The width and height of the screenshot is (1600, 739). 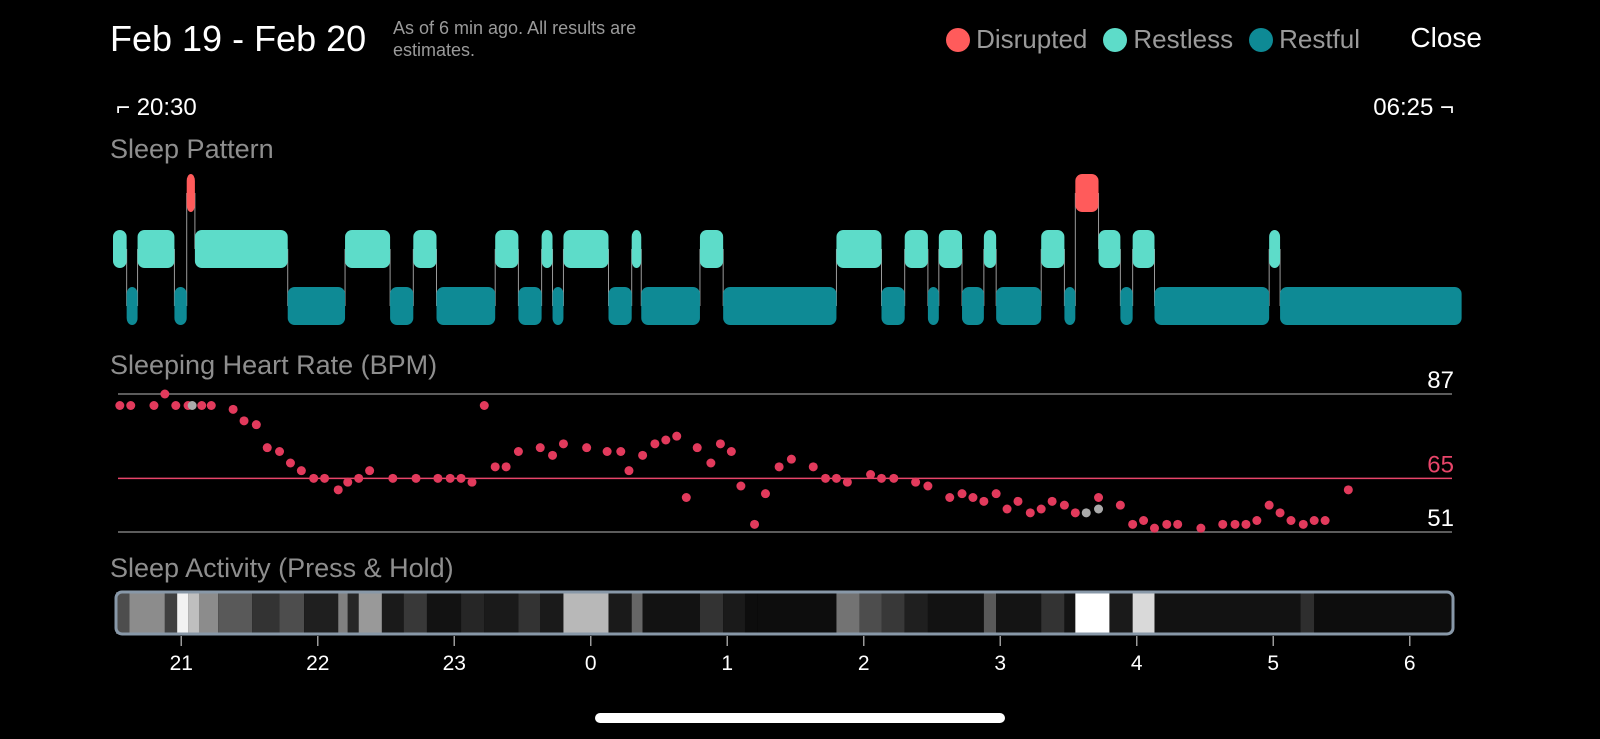 What do you see at coordinates (1115, 39) in the screenshot?
I see `restless-dot-icon` at bounding box center [1115, 39].